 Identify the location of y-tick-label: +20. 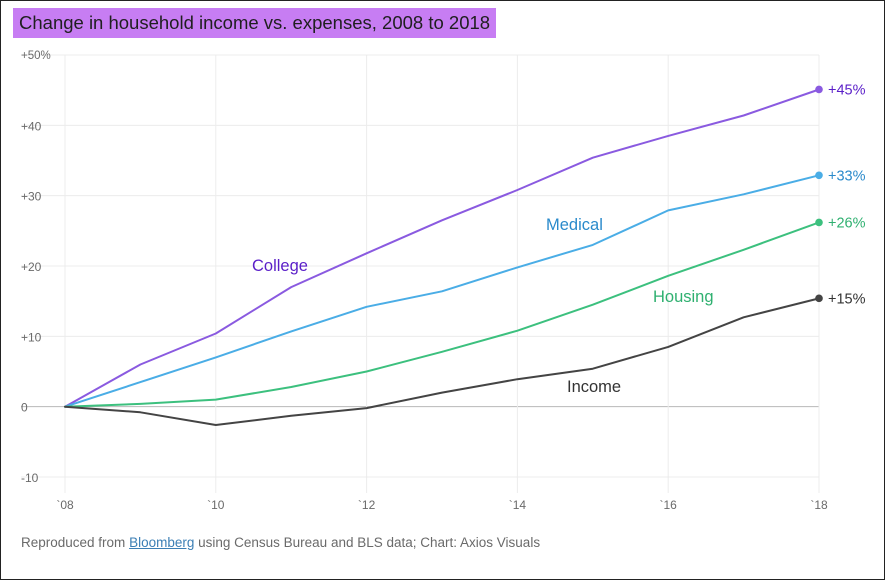
(31, 267).